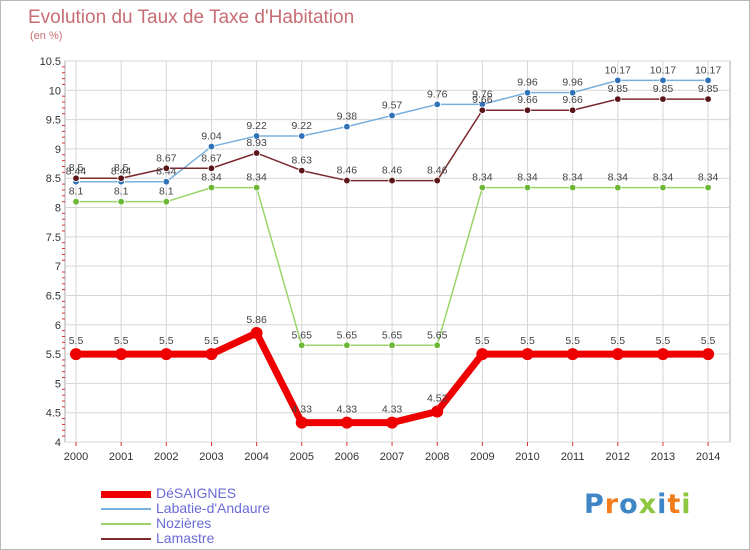 The width and height of the screenshot is (750, 550). Describe the element at coordinates (46, 36) in the screenshot. I see `chart-unit: (en %)` at that location.